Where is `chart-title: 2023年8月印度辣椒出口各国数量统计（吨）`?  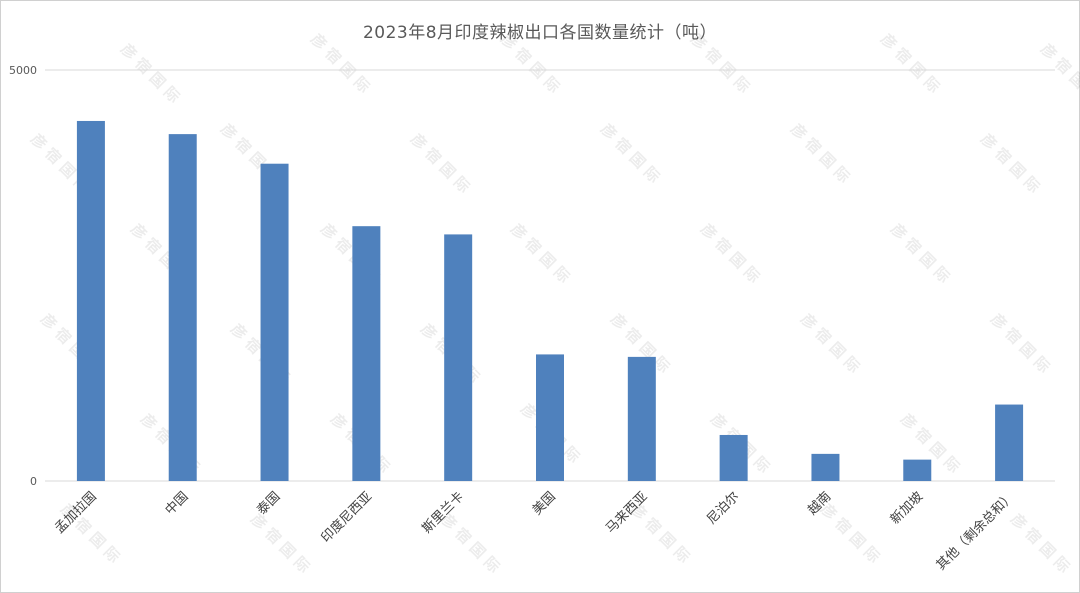 chart-title: 2023年8月印度辣椒出口各国数量统计（吨） is located at coordinates (540, 33).